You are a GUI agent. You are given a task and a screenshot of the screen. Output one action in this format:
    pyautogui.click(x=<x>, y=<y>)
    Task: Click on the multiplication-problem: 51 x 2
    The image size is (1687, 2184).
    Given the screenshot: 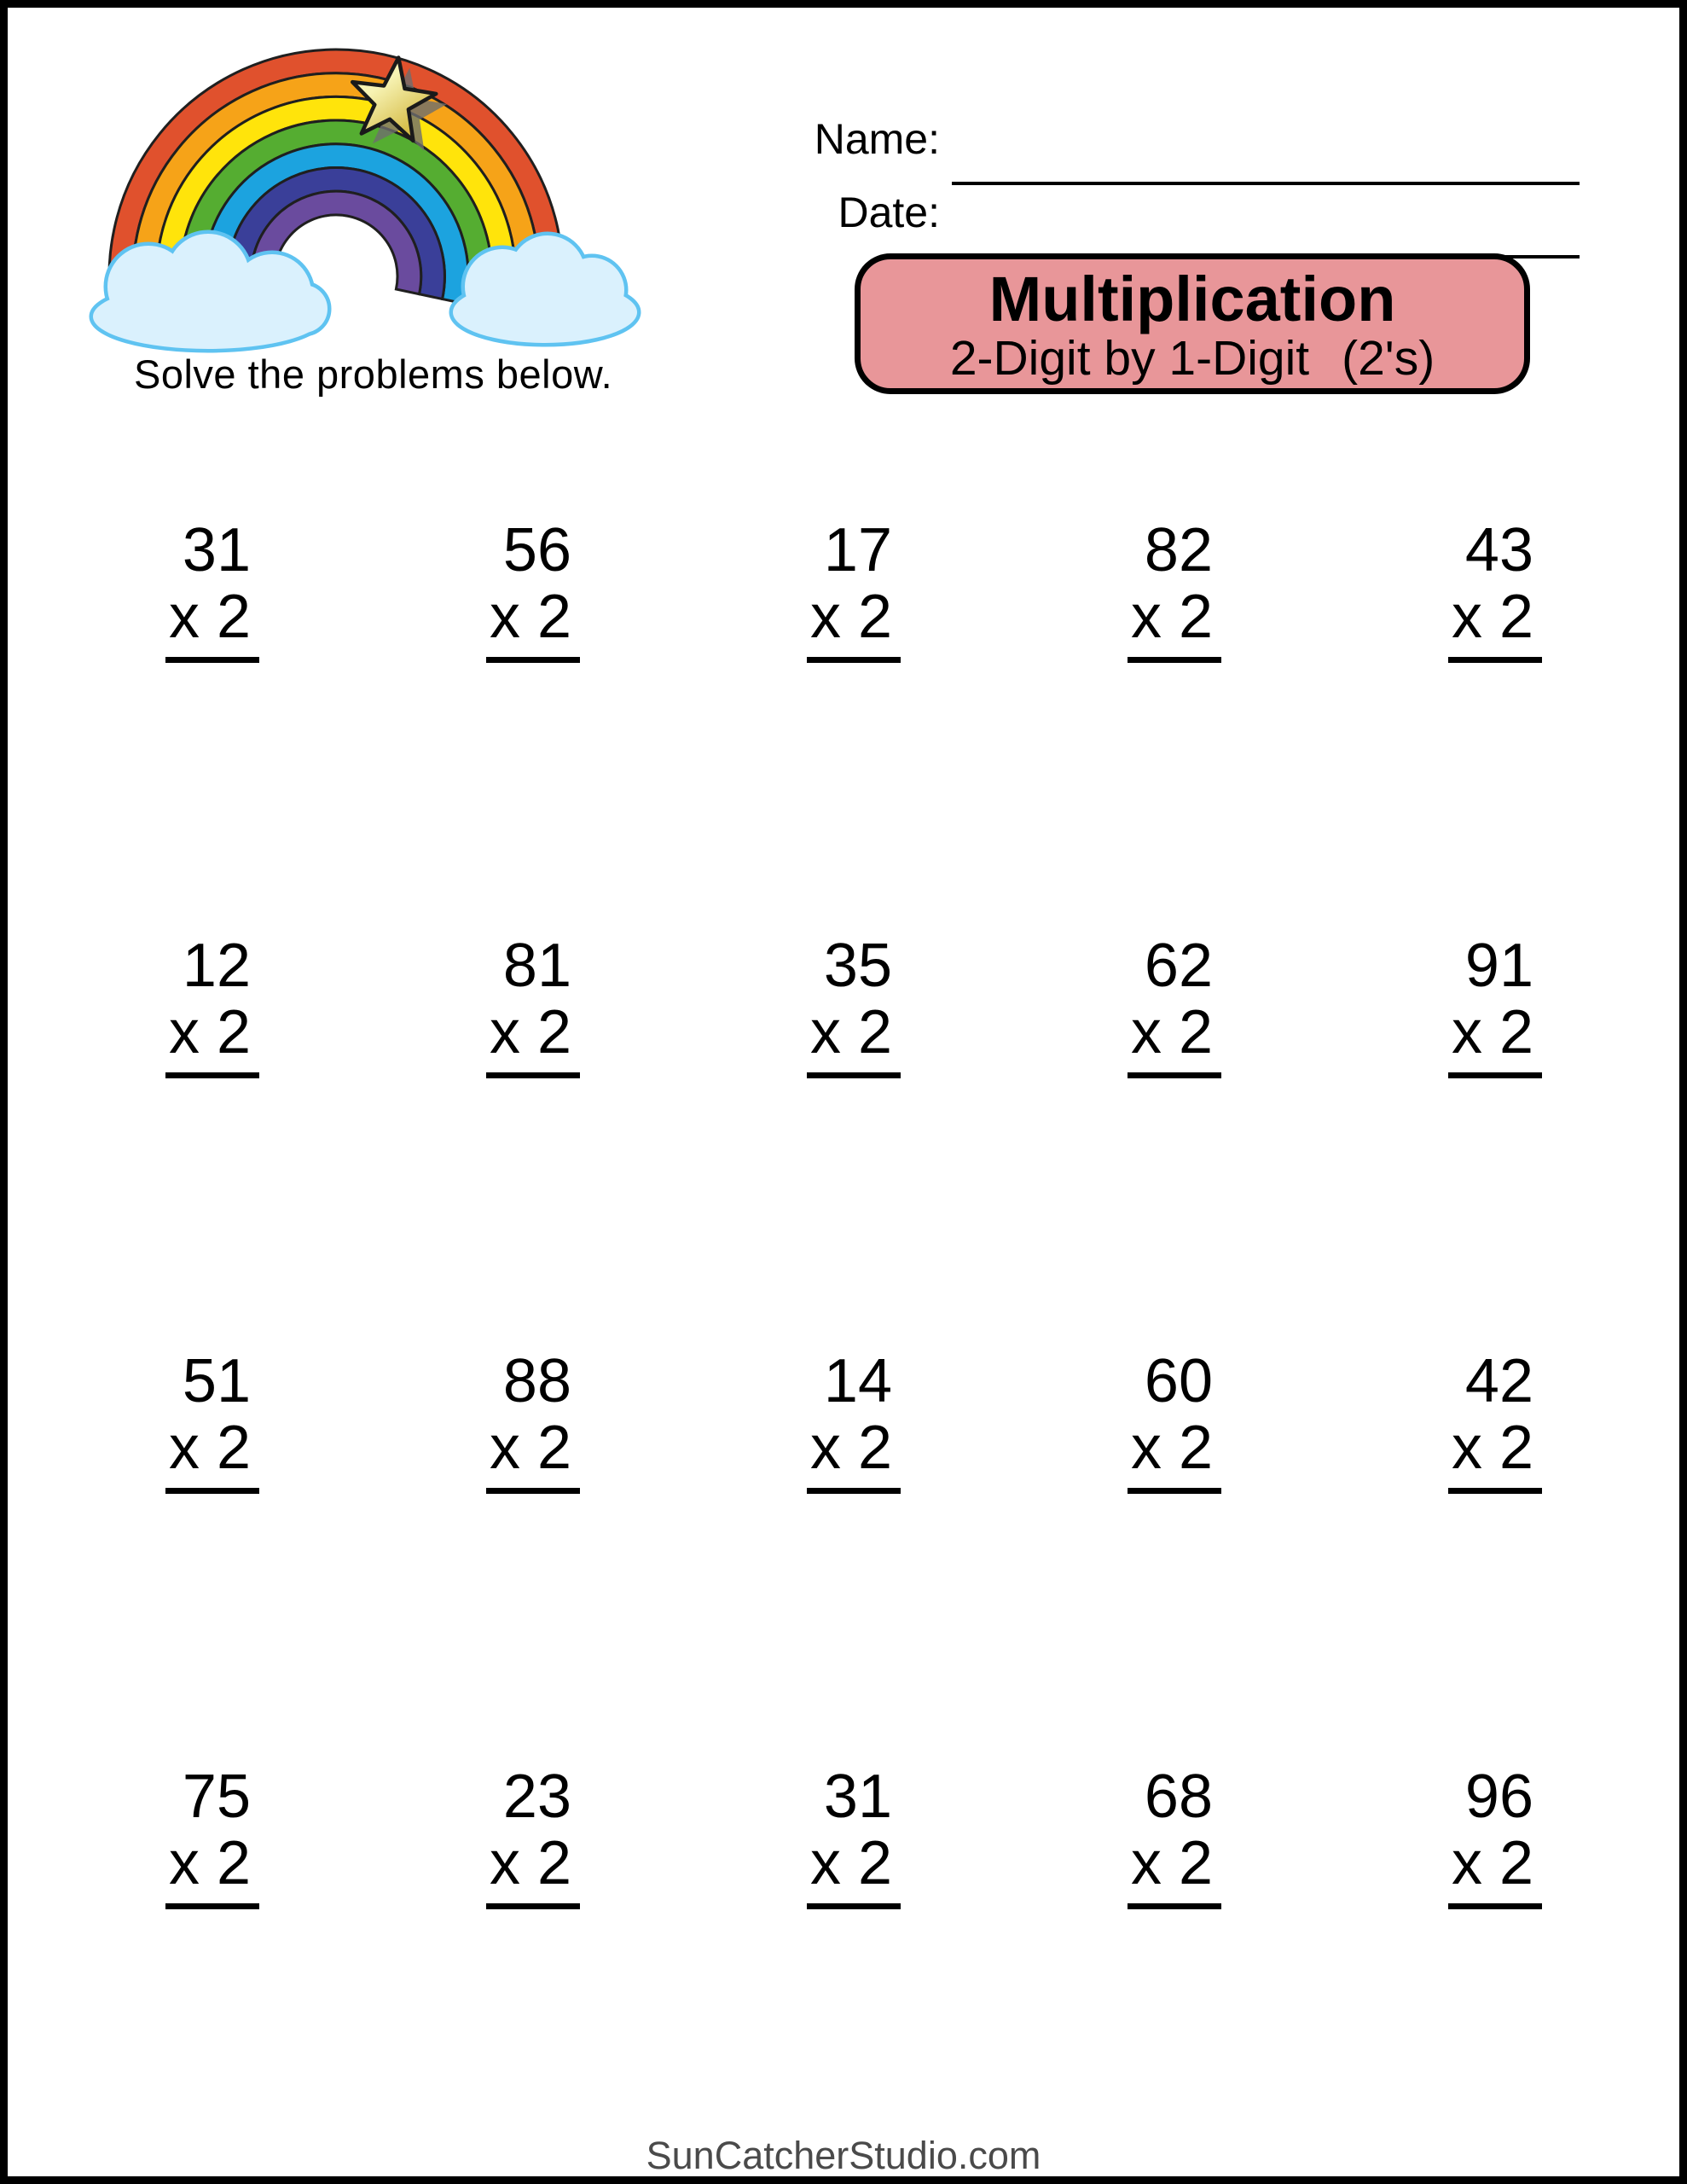 What is the action you would take?
    pyautogui.click(x=212, y=1421)
    